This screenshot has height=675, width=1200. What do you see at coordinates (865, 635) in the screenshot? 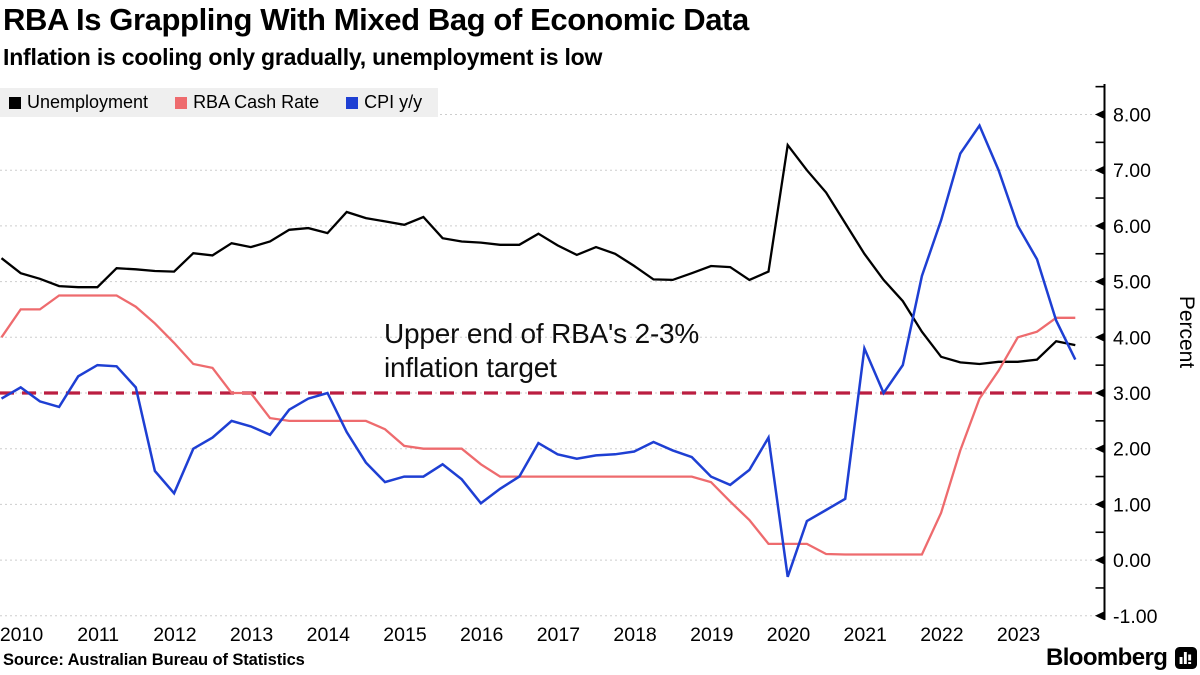
I see `x-axis-label: 2021` at bounding box center [865, 635].